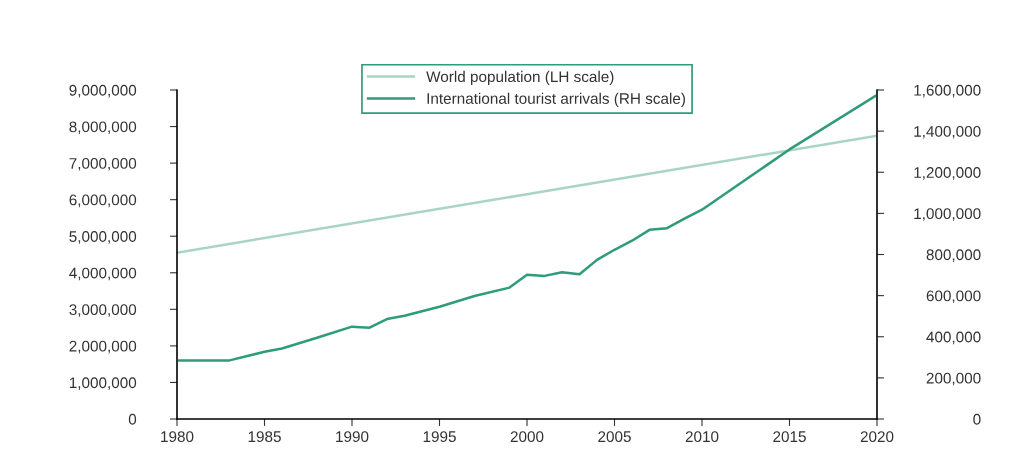 The image size is (1026, 473). I want to click on y2-tick-label: 1,400,000, so click(947, 132).